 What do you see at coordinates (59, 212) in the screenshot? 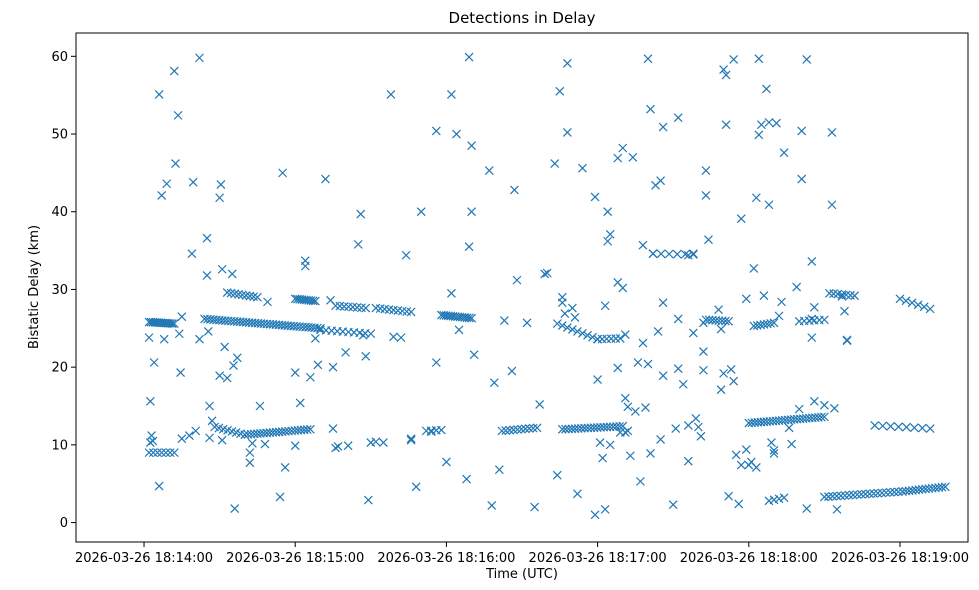
I see `y-tick-label: 40` at bounding box center [59, 212].